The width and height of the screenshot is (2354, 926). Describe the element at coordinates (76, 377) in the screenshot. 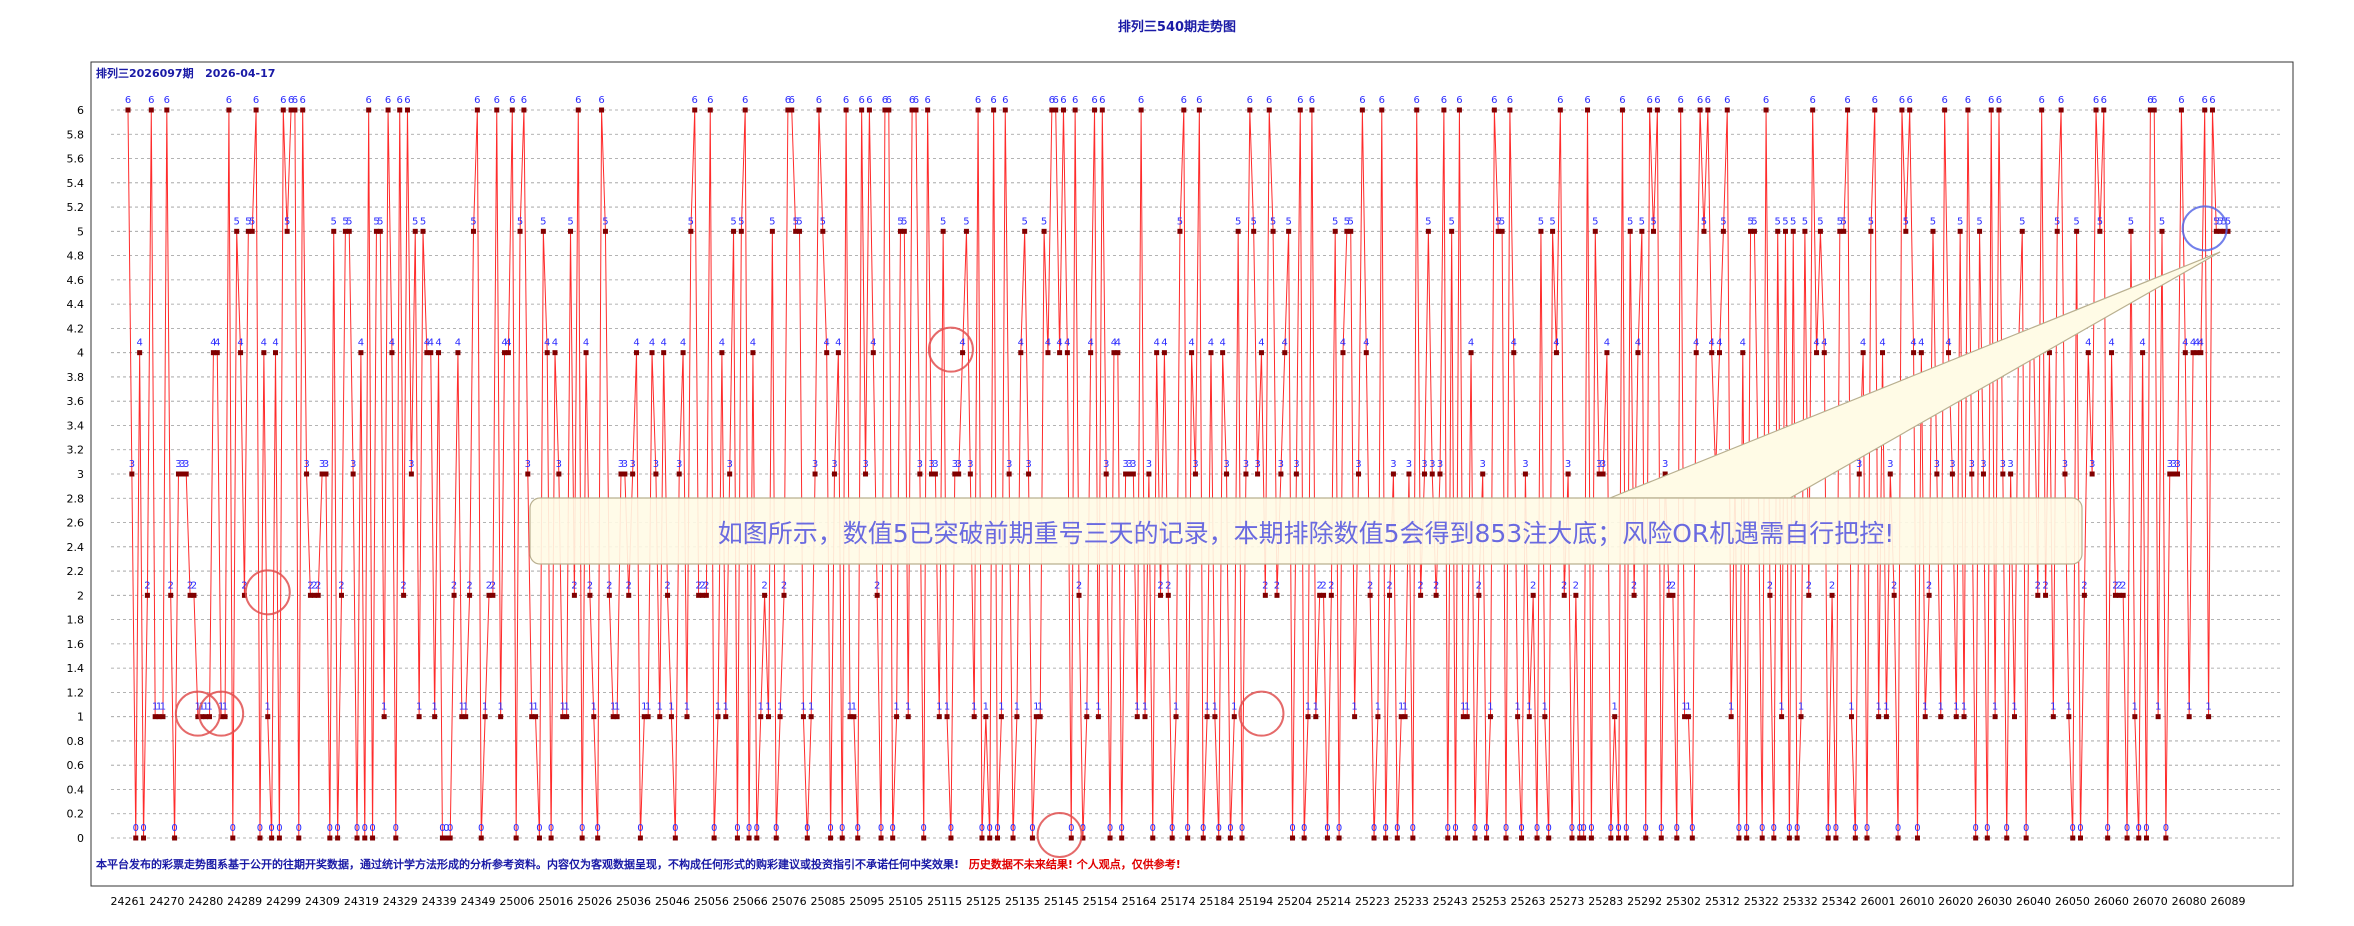

I see `y-tick-label: 3.8` at that location.